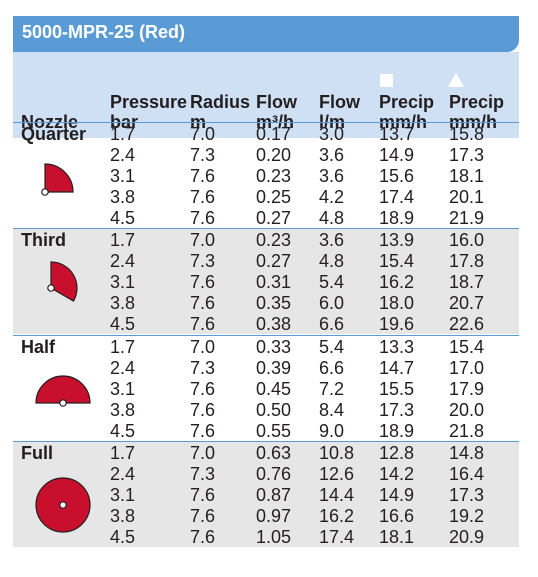 The height and width of the screenshot is (577, 538). I want to click on flow-m3h-cell: 0.76, so click(274, 474).